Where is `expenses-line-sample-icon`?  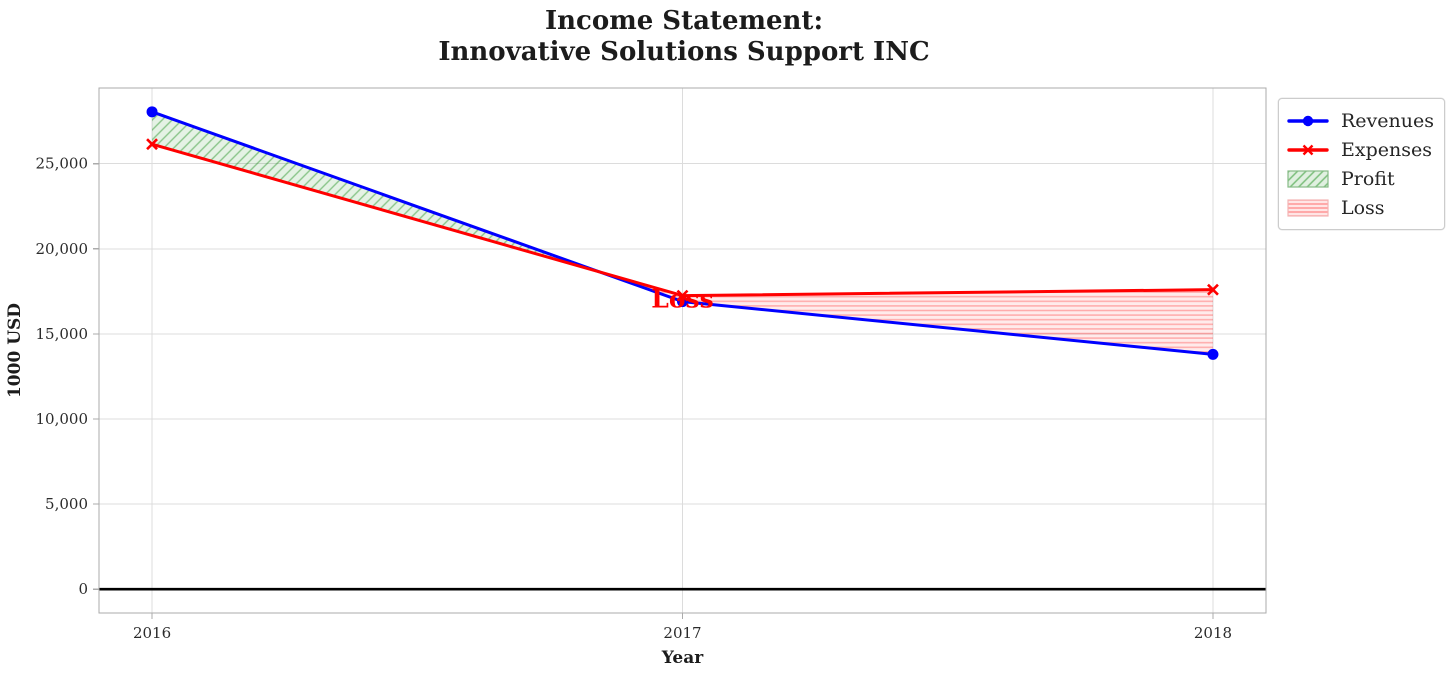 expenses-line-sample-icon is located at coordinates (1308, 149).